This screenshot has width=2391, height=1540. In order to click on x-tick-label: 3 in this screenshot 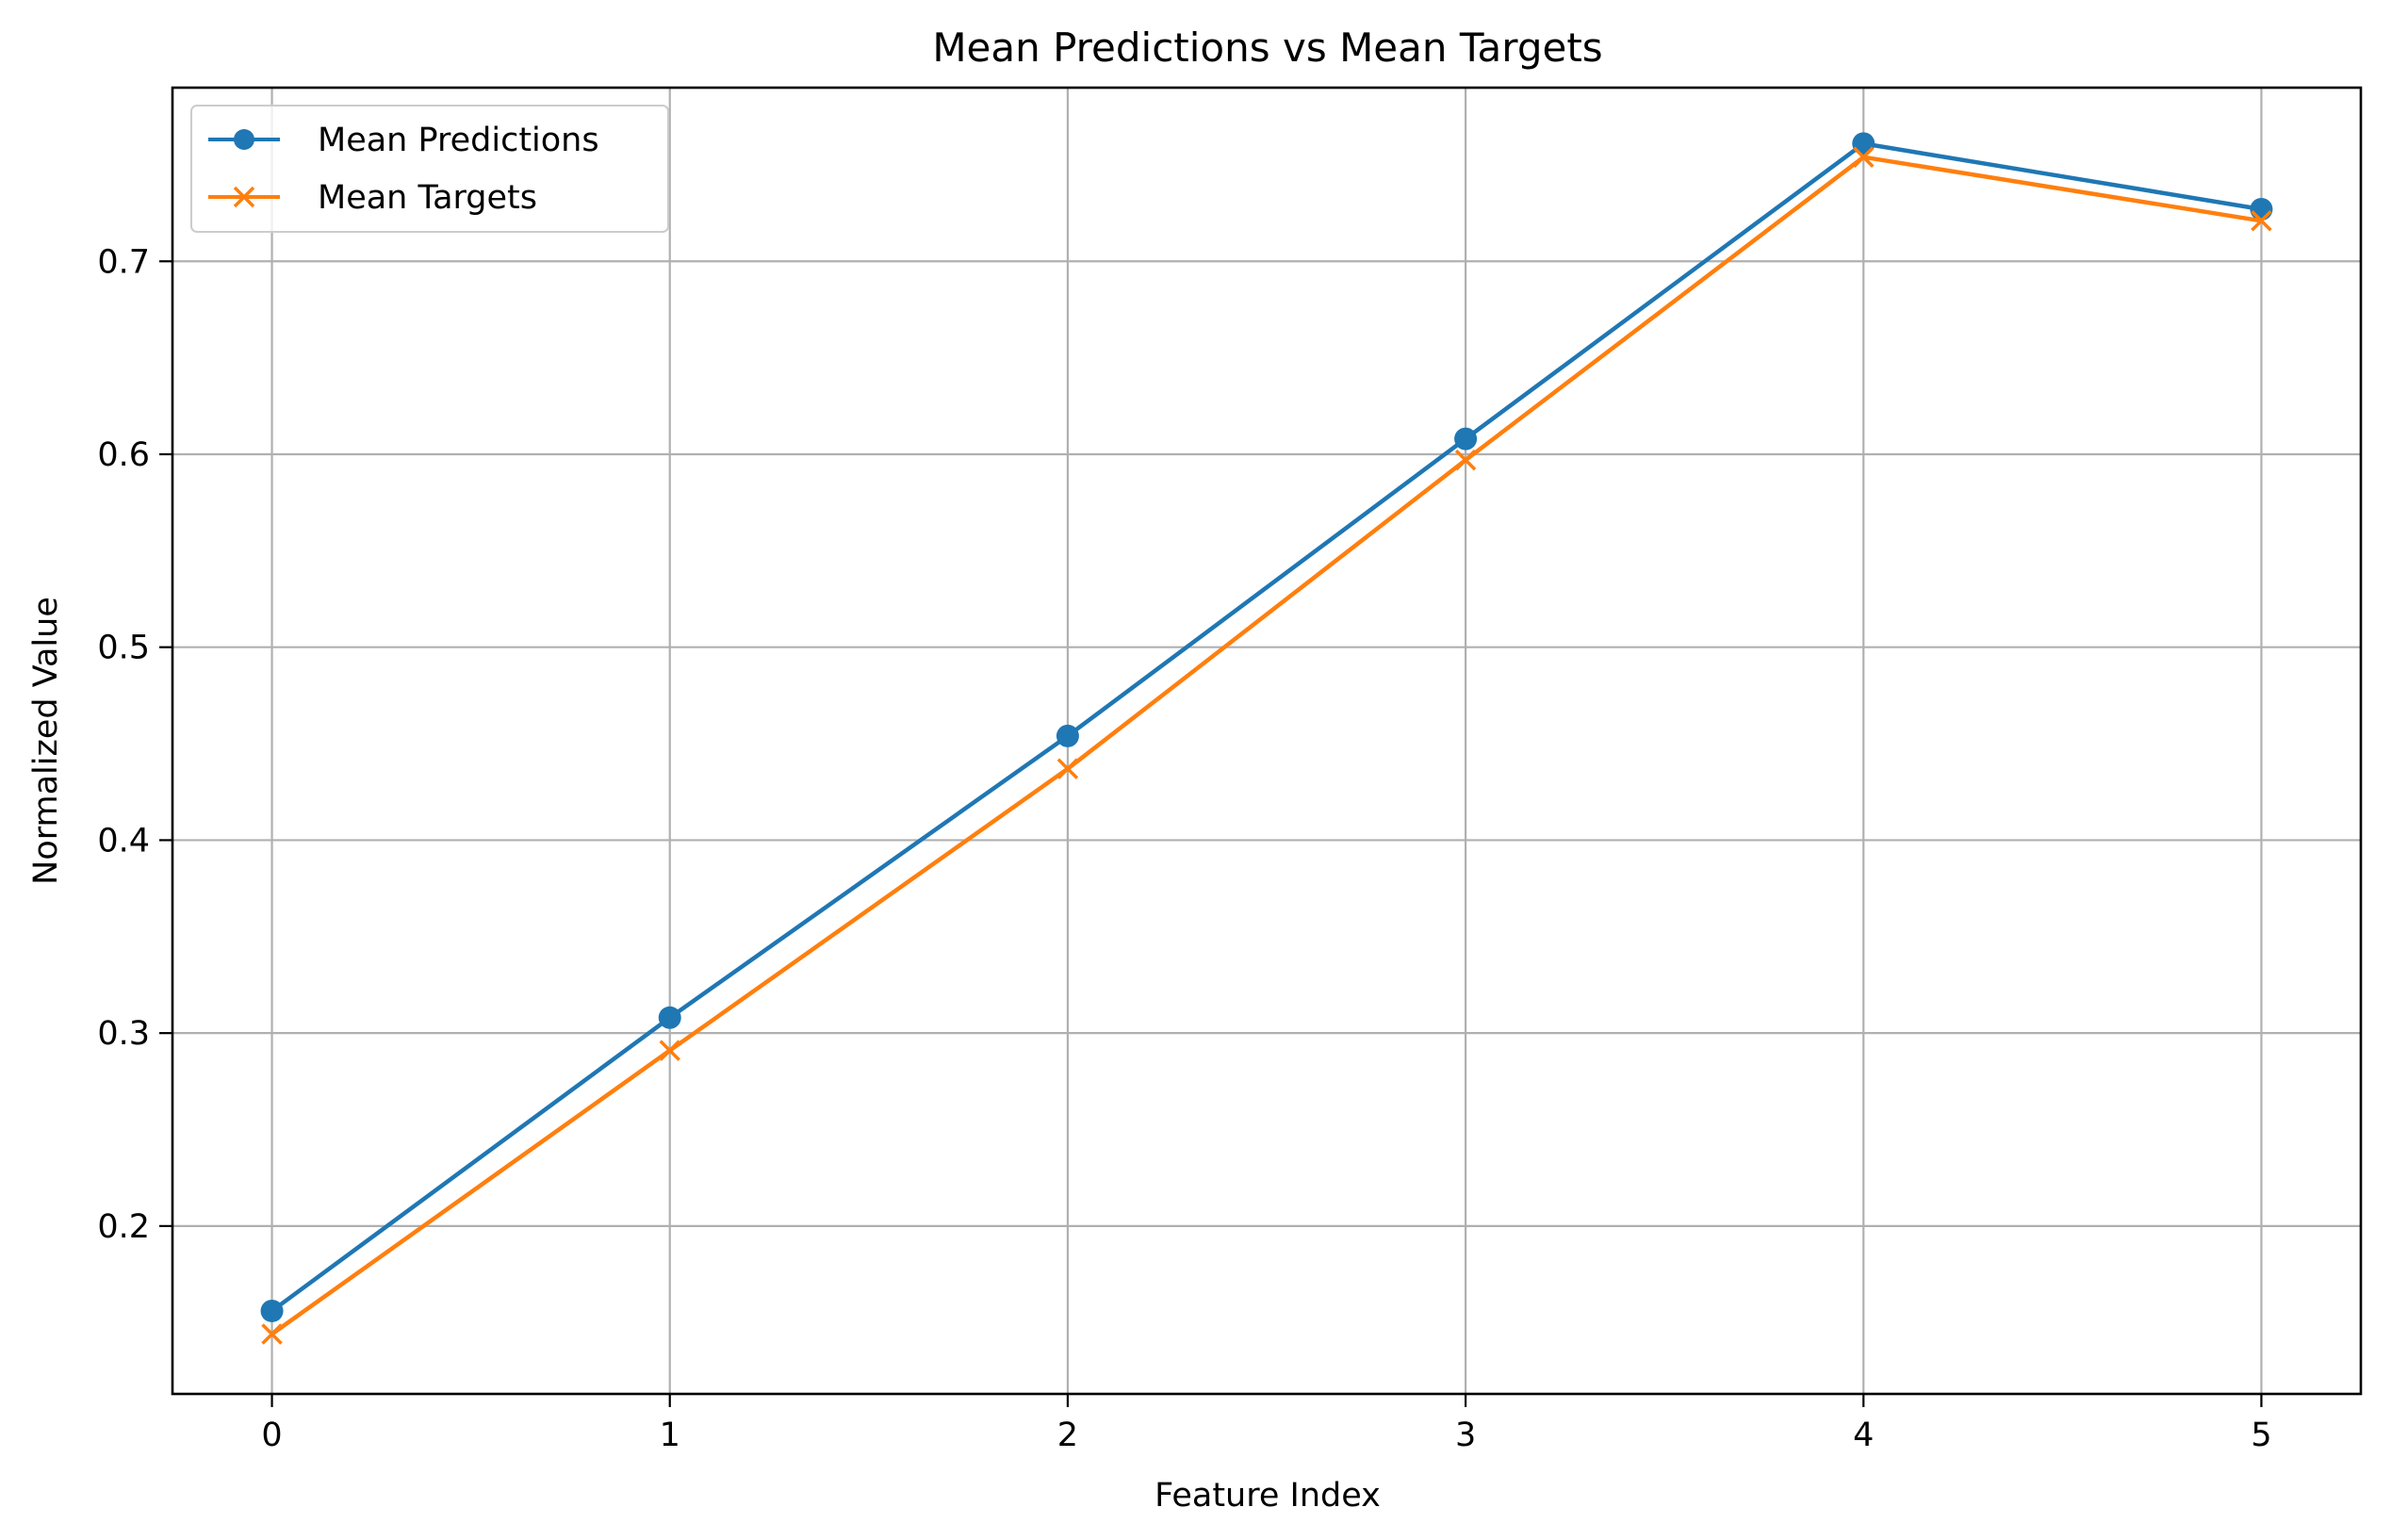, I will do `click(1465, 1435)`.